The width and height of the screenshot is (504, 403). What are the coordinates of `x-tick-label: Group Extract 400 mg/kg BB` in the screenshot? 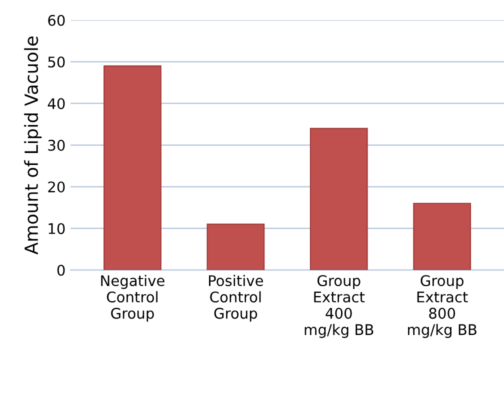 It's located at (339, 306).